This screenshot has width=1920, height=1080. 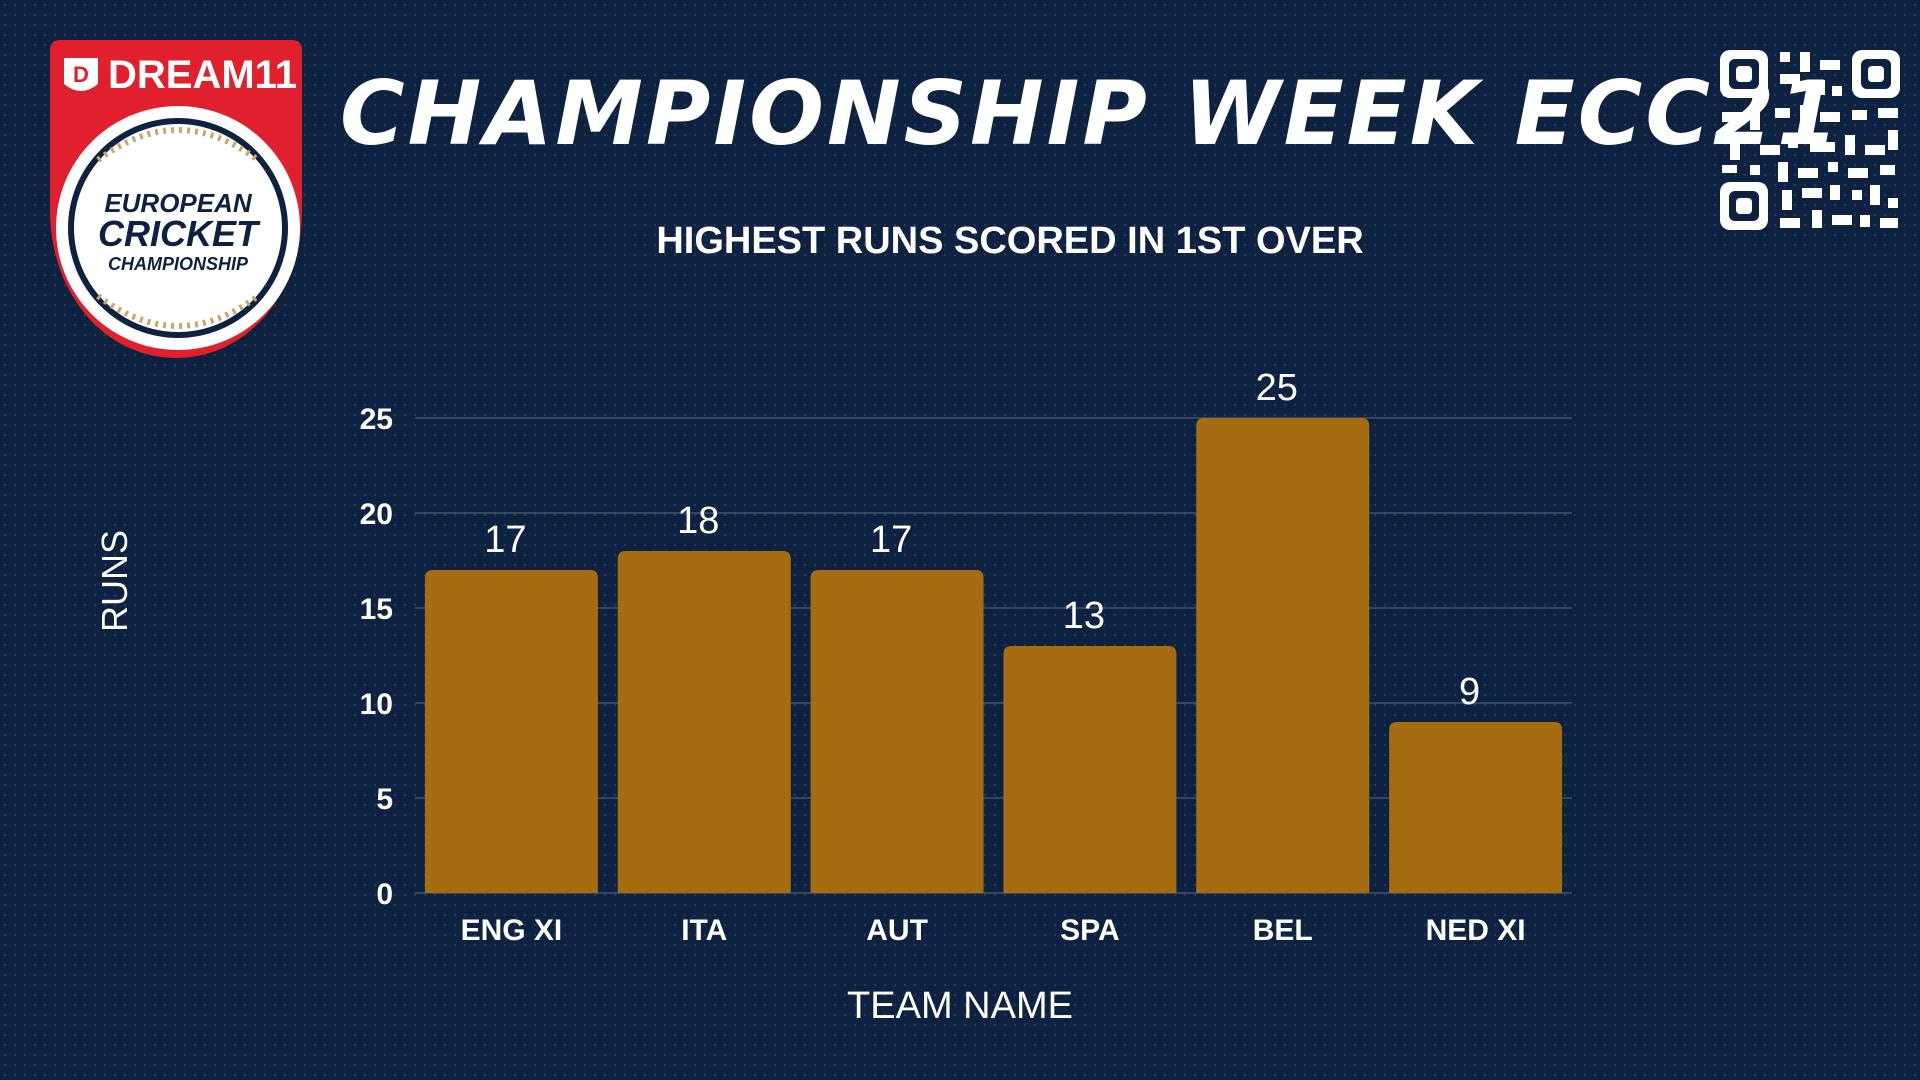 I want to click on x-axis-label: TEAM NAME, so click(x=960, y=1006).